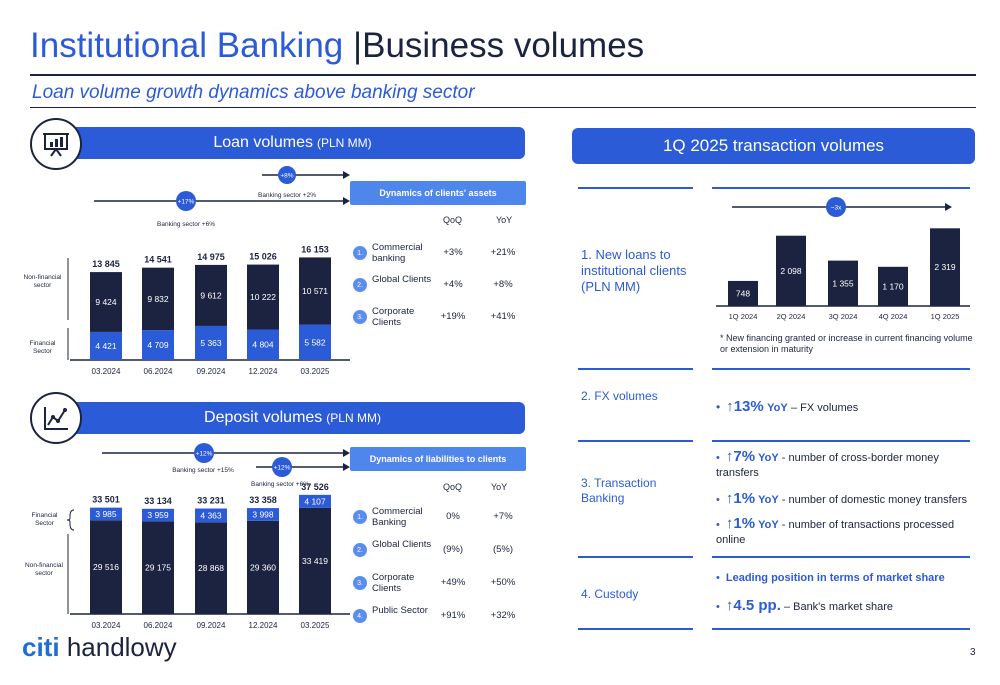 This screenshot has width=1000, height=685. Describe the element at coordinates (438, 459) in the screenshot. I see `deposit-table-title: Dynamics of liabilities to clients` at that location.